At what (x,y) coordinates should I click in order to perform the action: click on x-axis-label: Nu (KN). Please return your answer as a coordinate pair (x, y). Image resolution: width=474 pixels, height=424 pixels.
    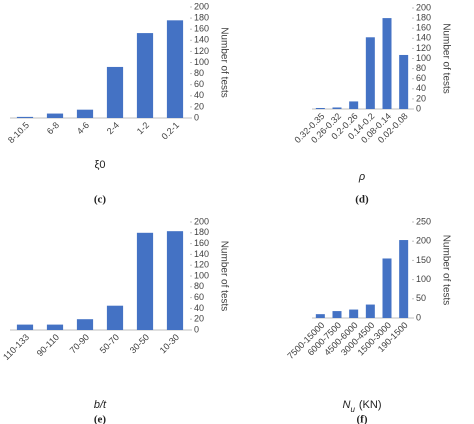
    Looking at the image, I should click on (361, 406).